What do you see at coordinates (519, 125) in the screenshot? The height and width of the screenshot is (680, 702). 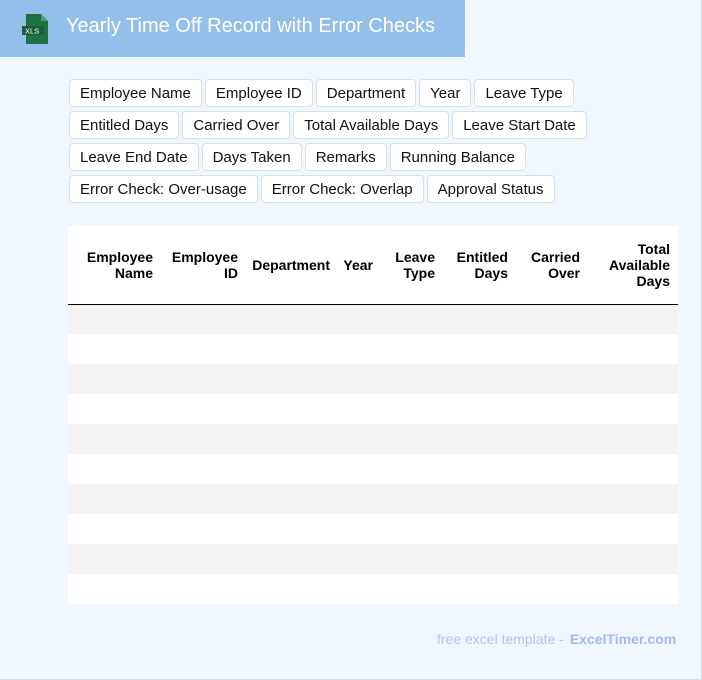 I see `field-chip: Leave Start Date` at bounding box center [519, 125].